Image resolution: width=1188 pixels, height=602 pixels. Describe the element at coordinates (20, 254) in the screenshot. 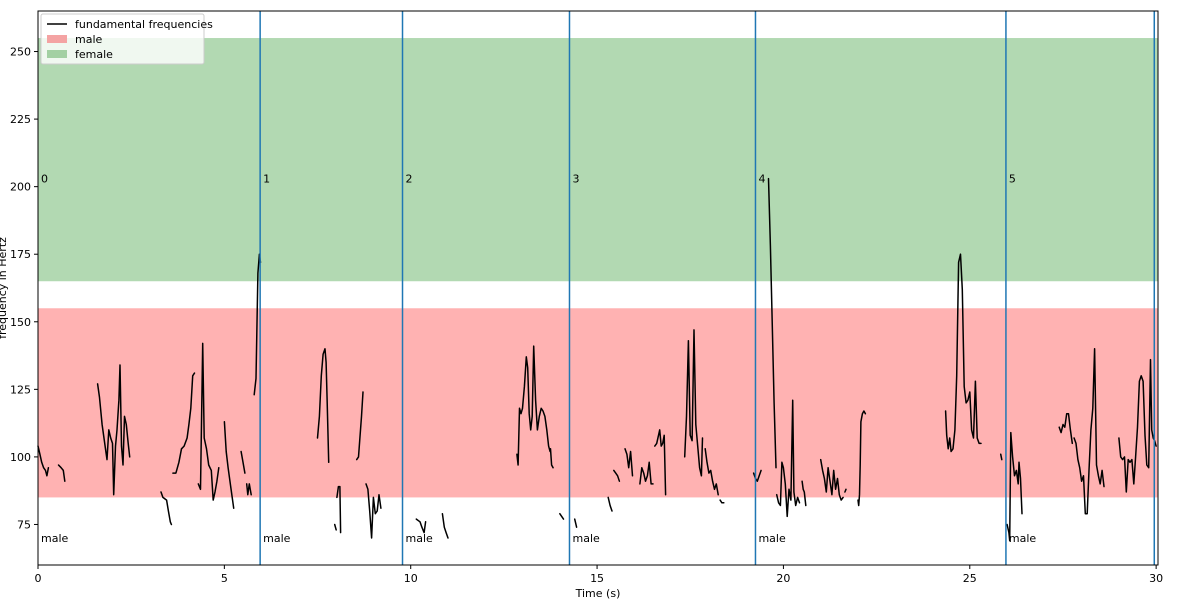

I see `y-tick-label: 175` at that location.